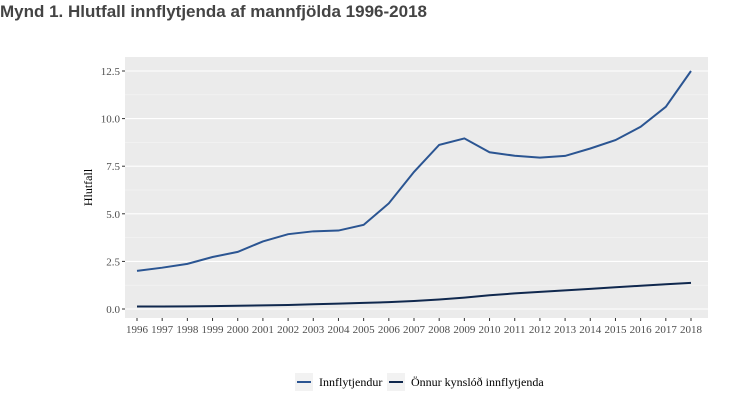 The image size is (751, 410). Describe the element at coordinates (477, 382) in the screenshot. I see `legend-label: Önnur kynslóð innflytjenda` at that location.